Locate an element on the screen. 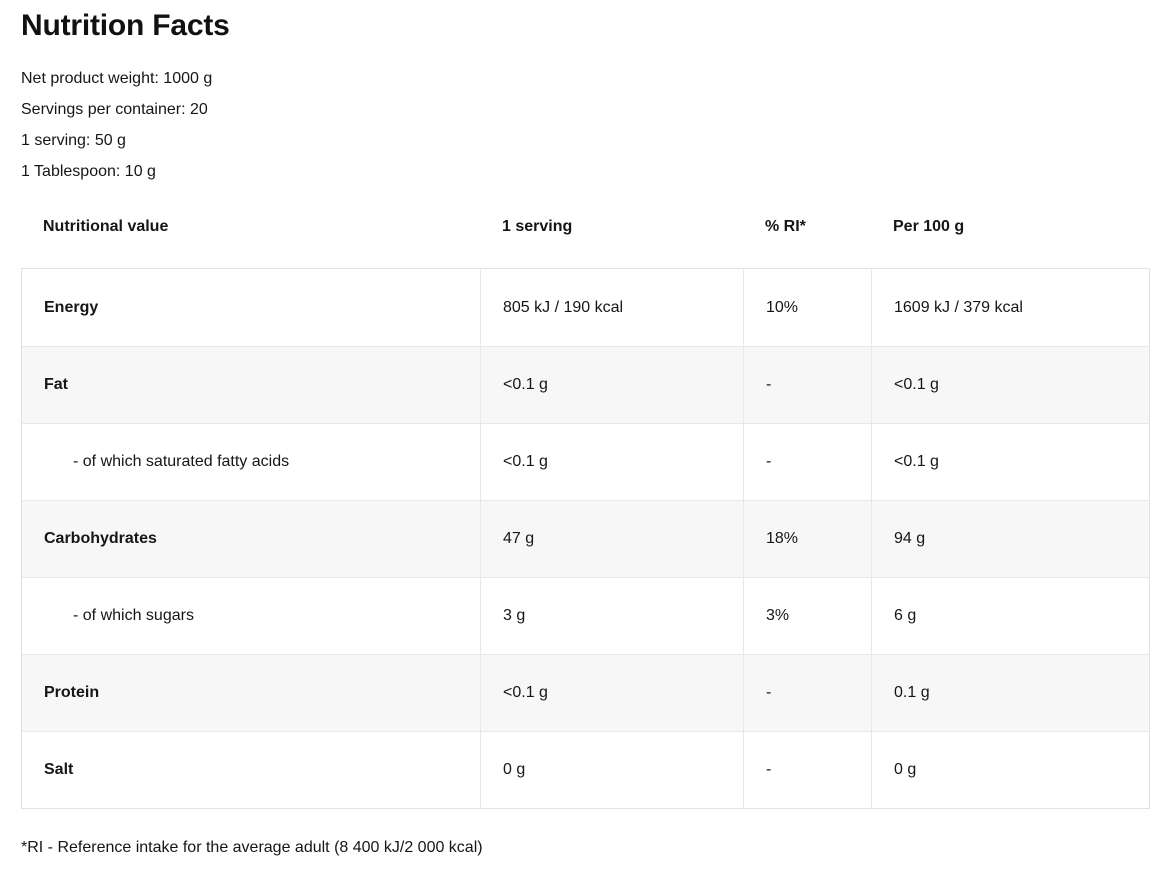 This screenshot has width=1171, height=870. nutrient-name: Carbohydrates is located at coordinates (100, 538).